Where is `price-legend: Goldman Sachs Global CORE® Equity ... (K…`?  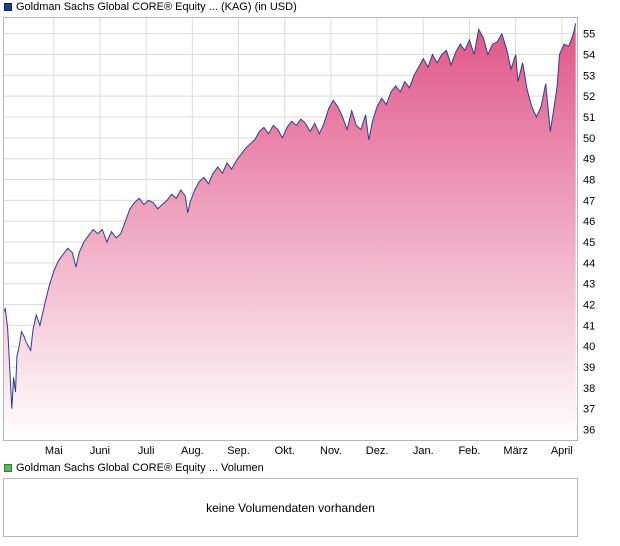
price-legend: Goldman Sachs Global CORE® Equity ... (K… is located at coordinates (150, 7).